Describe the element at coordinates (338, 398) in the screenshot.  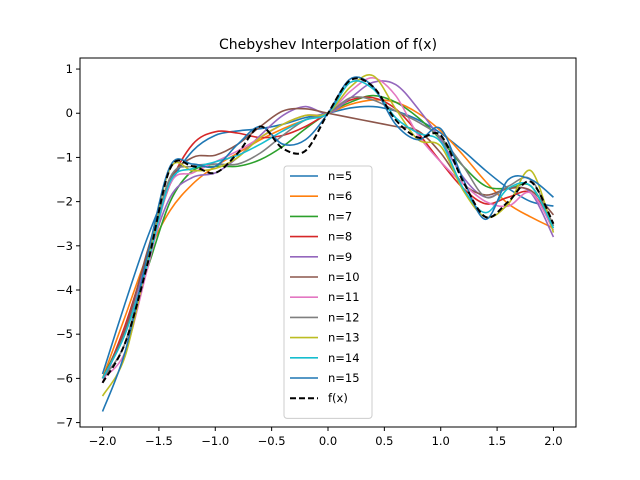
I see `legend-label: f(x)` at that location.